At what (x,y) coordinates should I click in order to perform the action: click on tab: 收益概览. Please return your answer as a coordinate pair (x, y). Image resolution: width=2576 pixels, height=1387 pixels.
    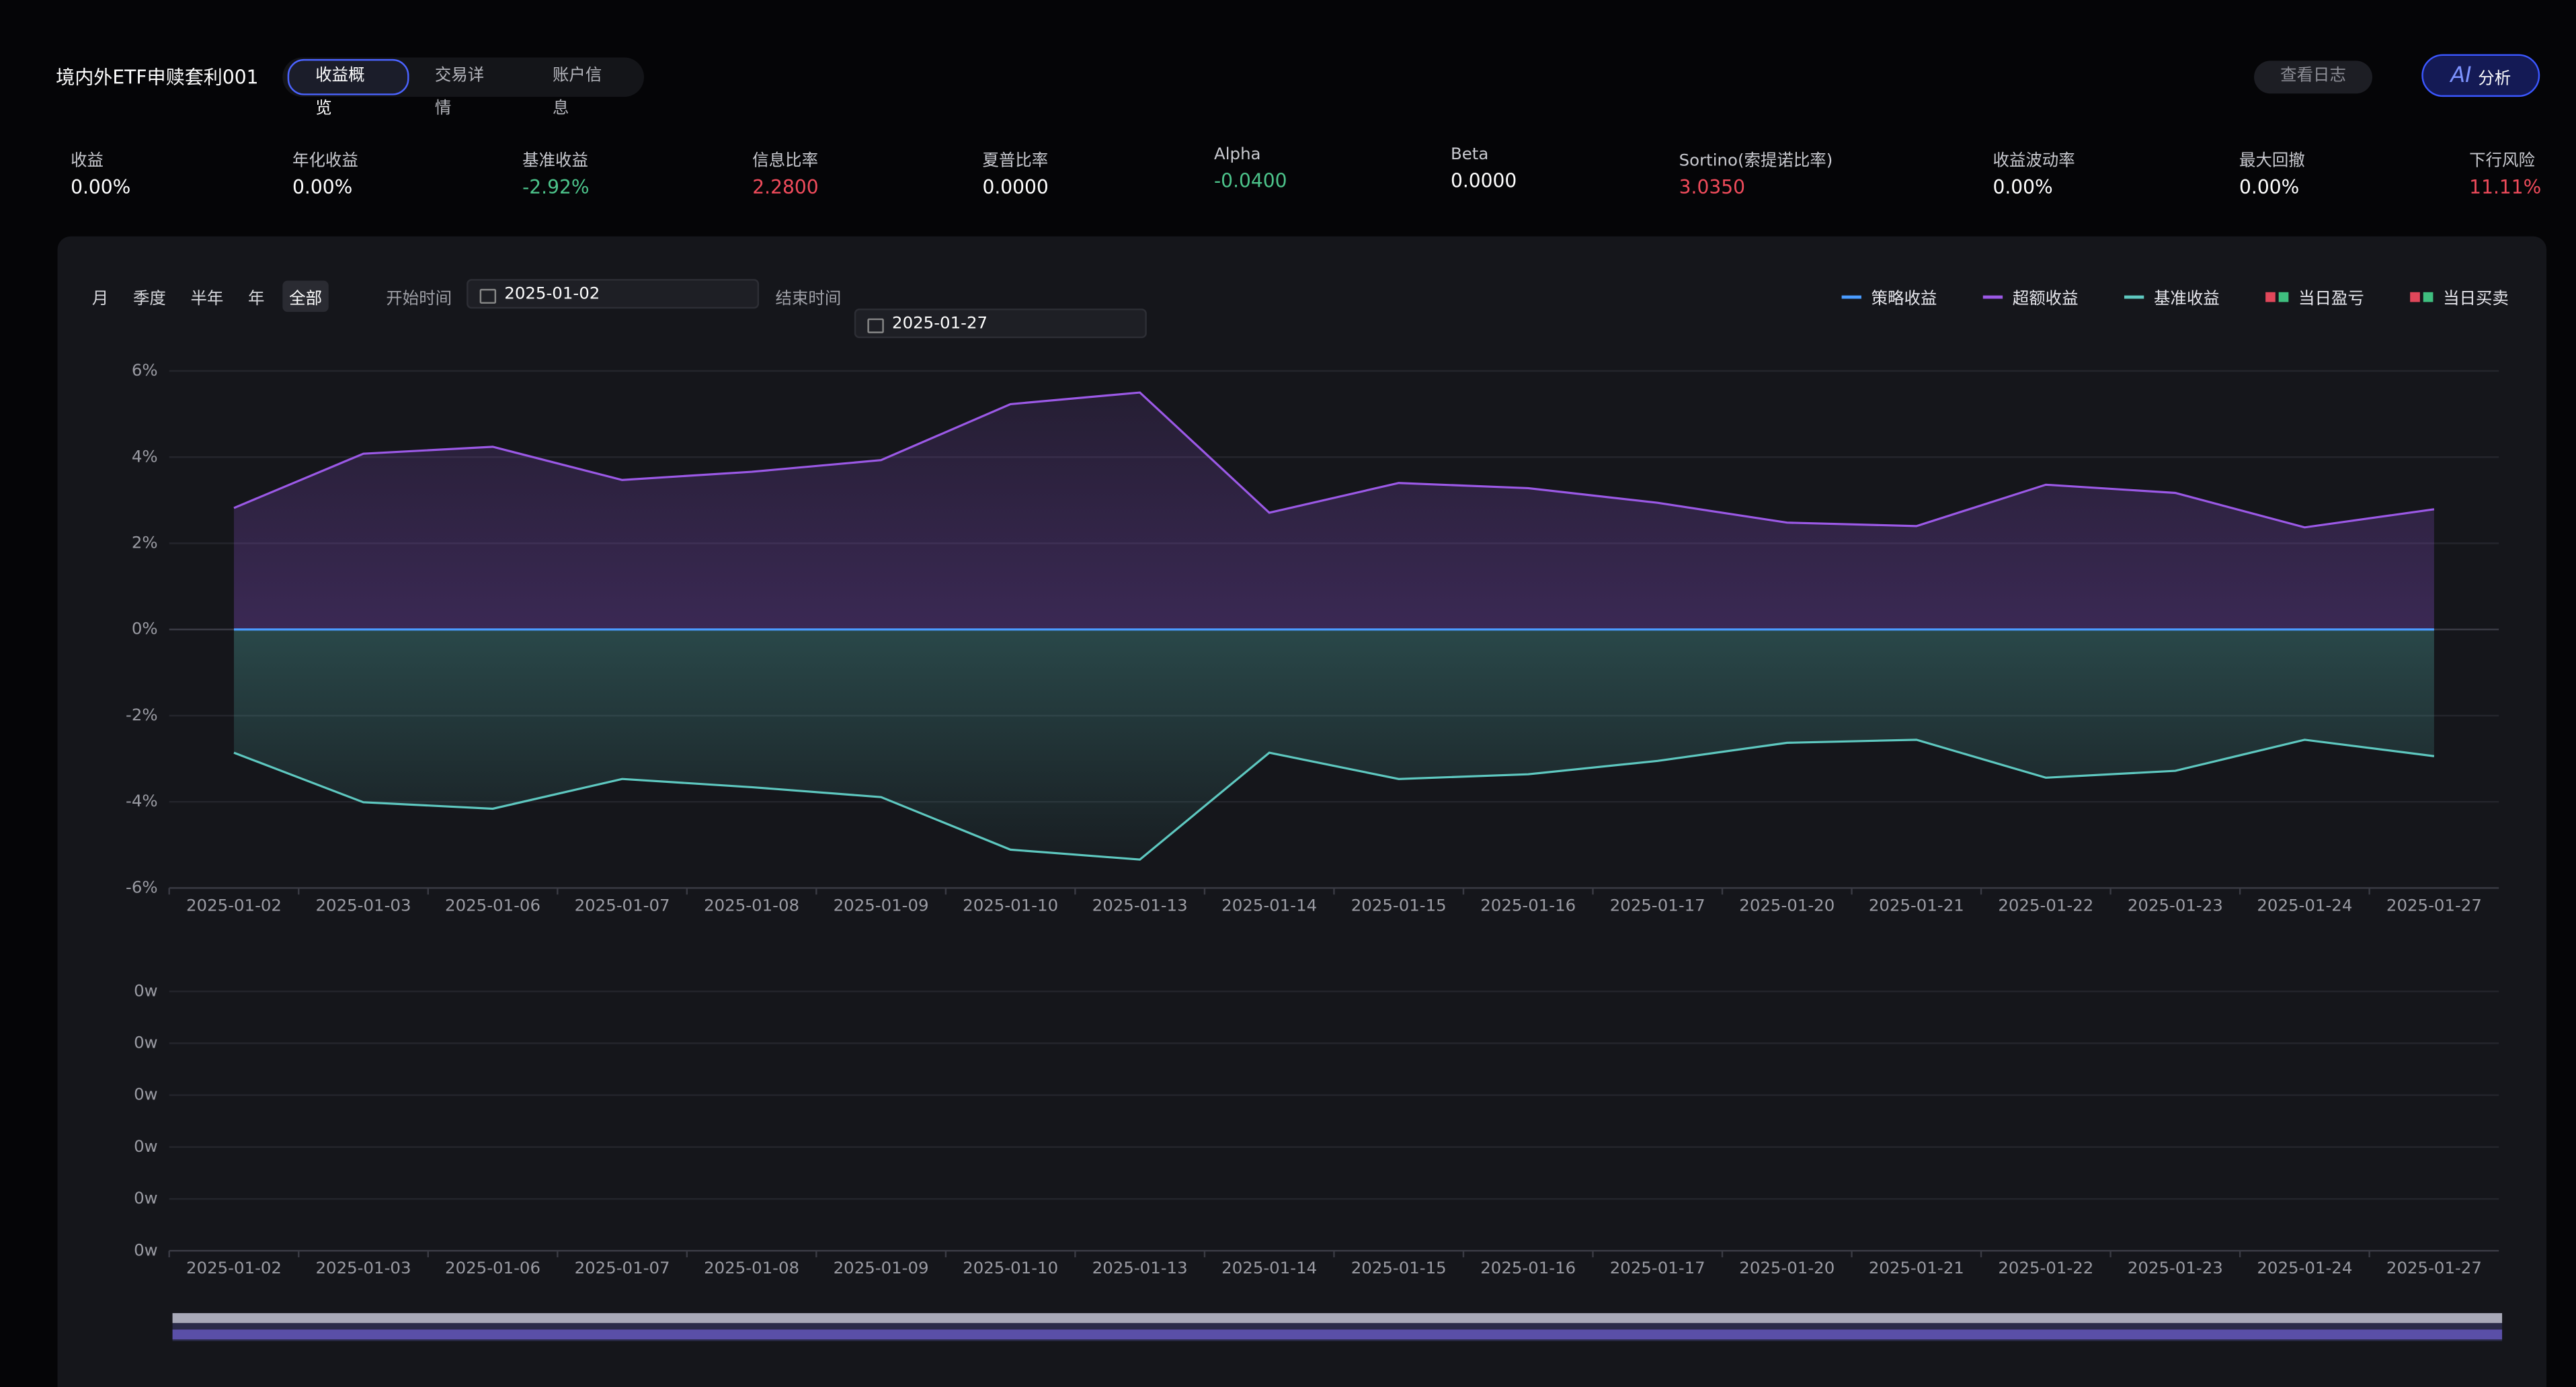
    Looking at the image, I should click on (348, 88).